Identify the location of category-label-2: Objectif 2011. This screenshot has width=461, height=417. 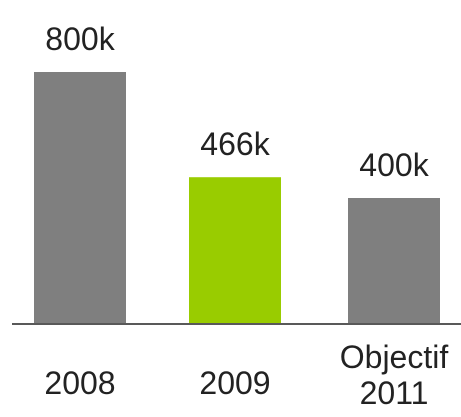
(394, 375).